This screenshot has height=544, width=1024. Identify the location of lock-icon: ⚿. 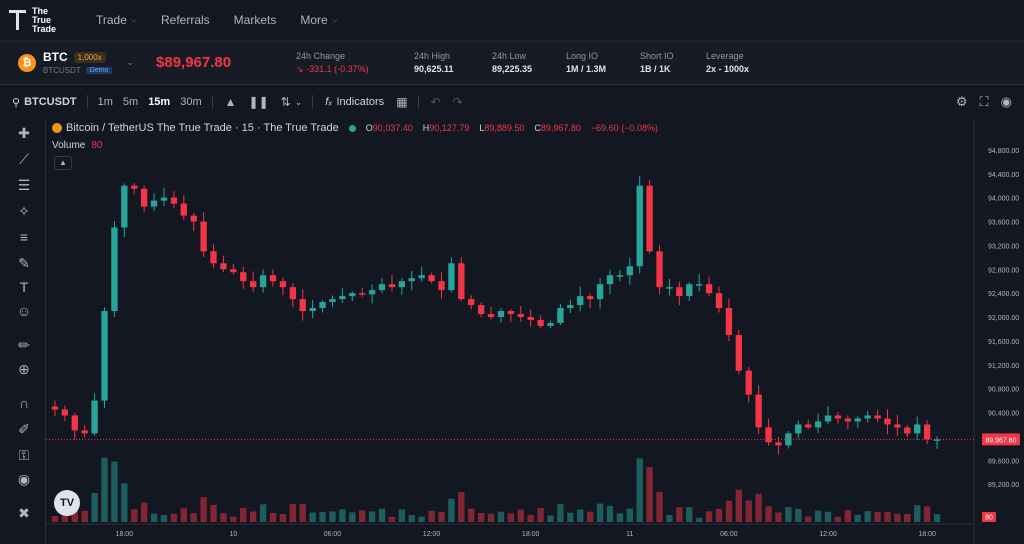
(24, 455).